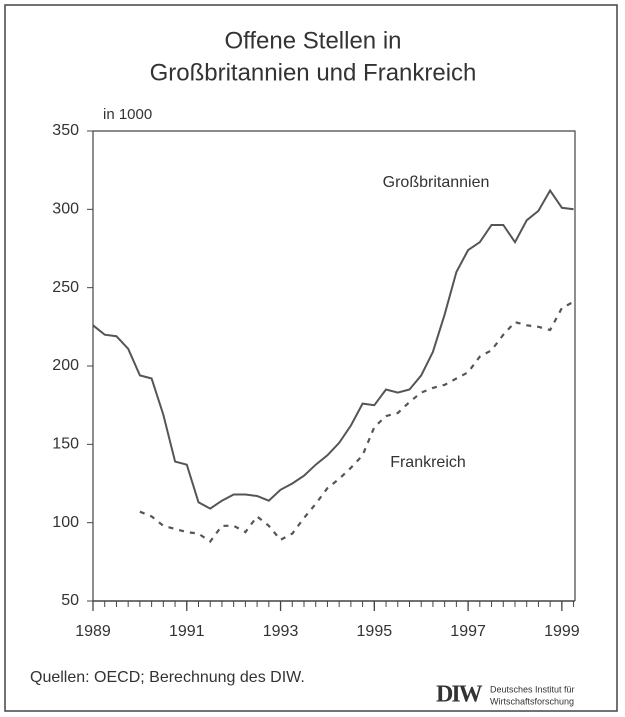 This screenshot has height=717, width=625. What do you see at coordinates (281, 631) in the screenshot?
I see `x-tick-label: 1993` at bounding box center [281, 631].